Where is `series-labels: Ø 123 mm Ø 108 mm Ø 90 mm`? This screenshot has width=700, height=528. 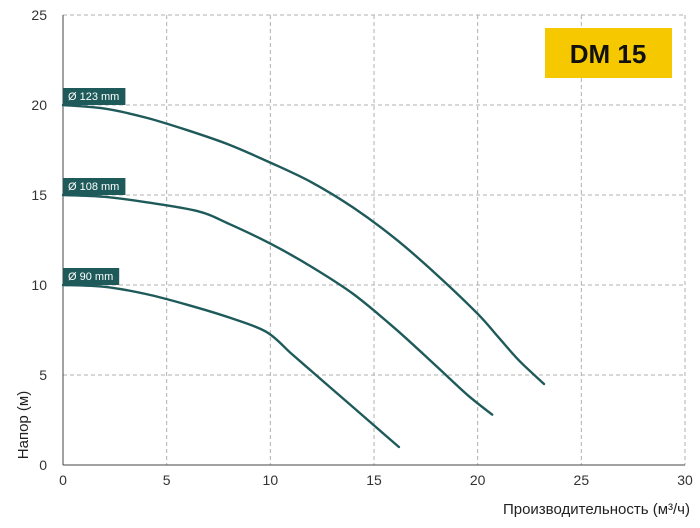
series-labels: Ø 123 mm Ø 108 mm Ø 90 mm is located at coordinates (94, 186).